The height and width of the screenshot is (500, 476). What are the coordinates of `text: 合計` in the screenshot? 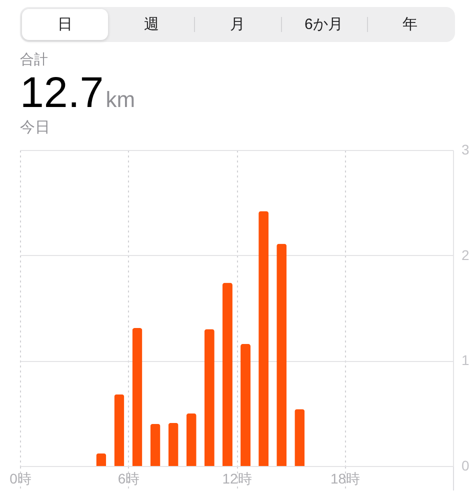 It's located at (34, 60).